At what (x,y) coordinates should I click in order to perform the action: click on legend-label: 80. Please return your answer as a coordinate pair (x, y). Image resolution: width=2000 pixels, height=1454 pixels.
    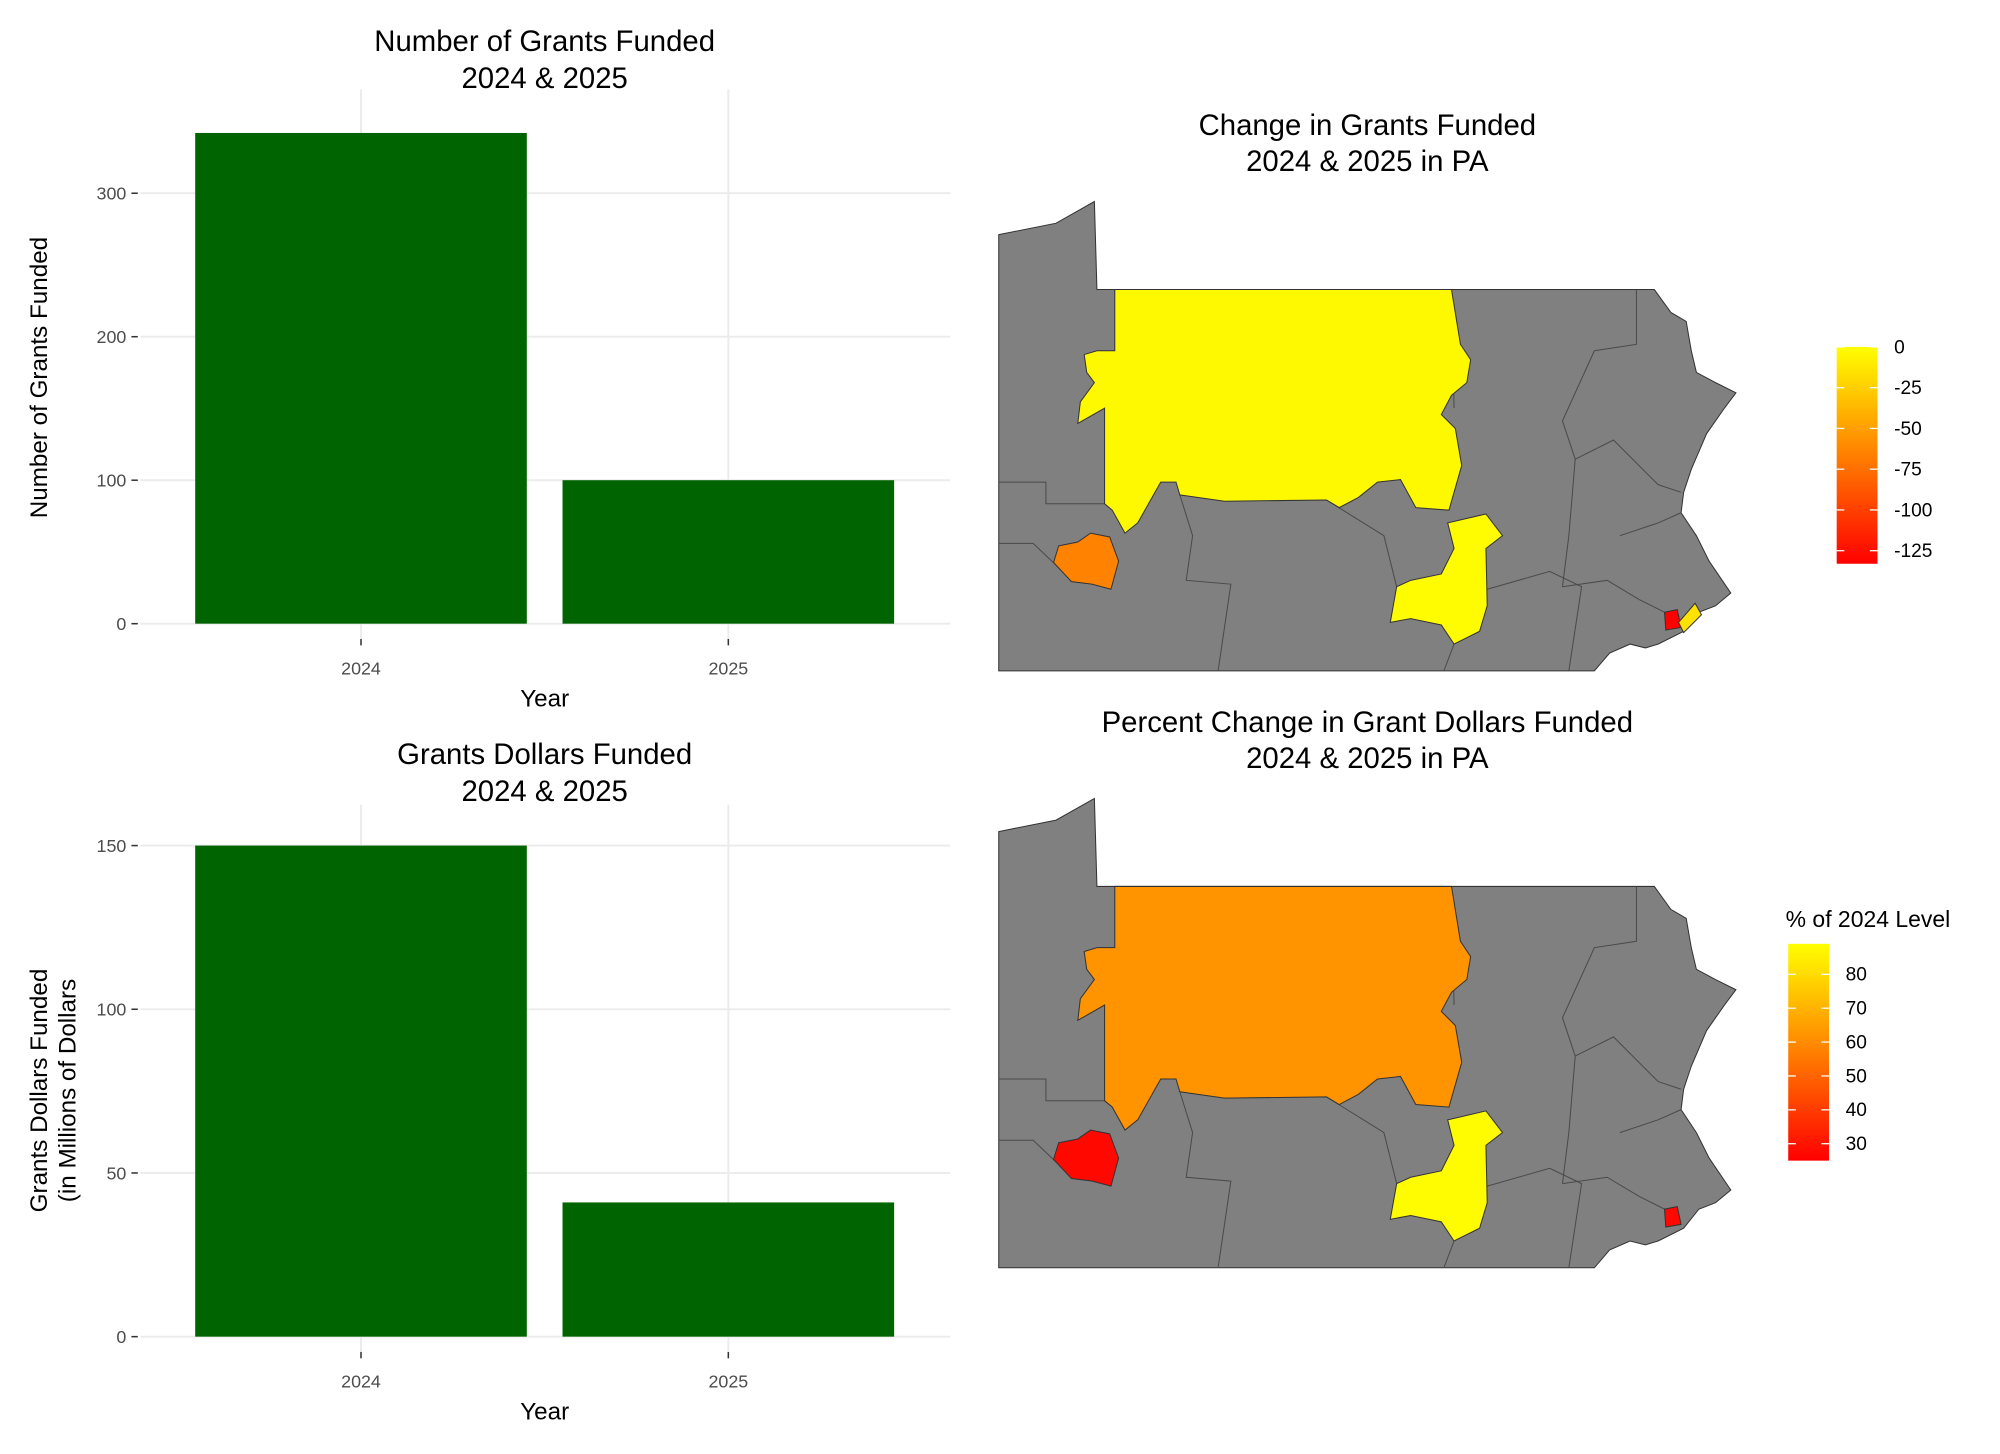
    Looking at the image, I should click on (1856, 975).